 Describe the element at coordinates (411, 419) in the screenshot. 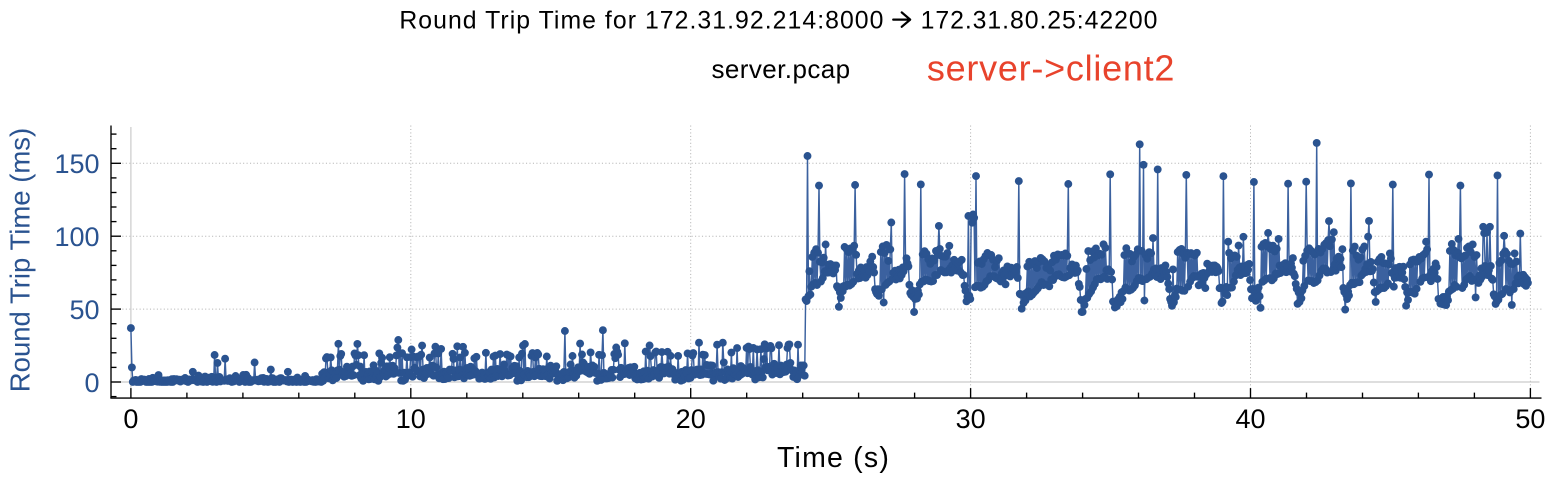

I see `svg-text: 10` at that location.